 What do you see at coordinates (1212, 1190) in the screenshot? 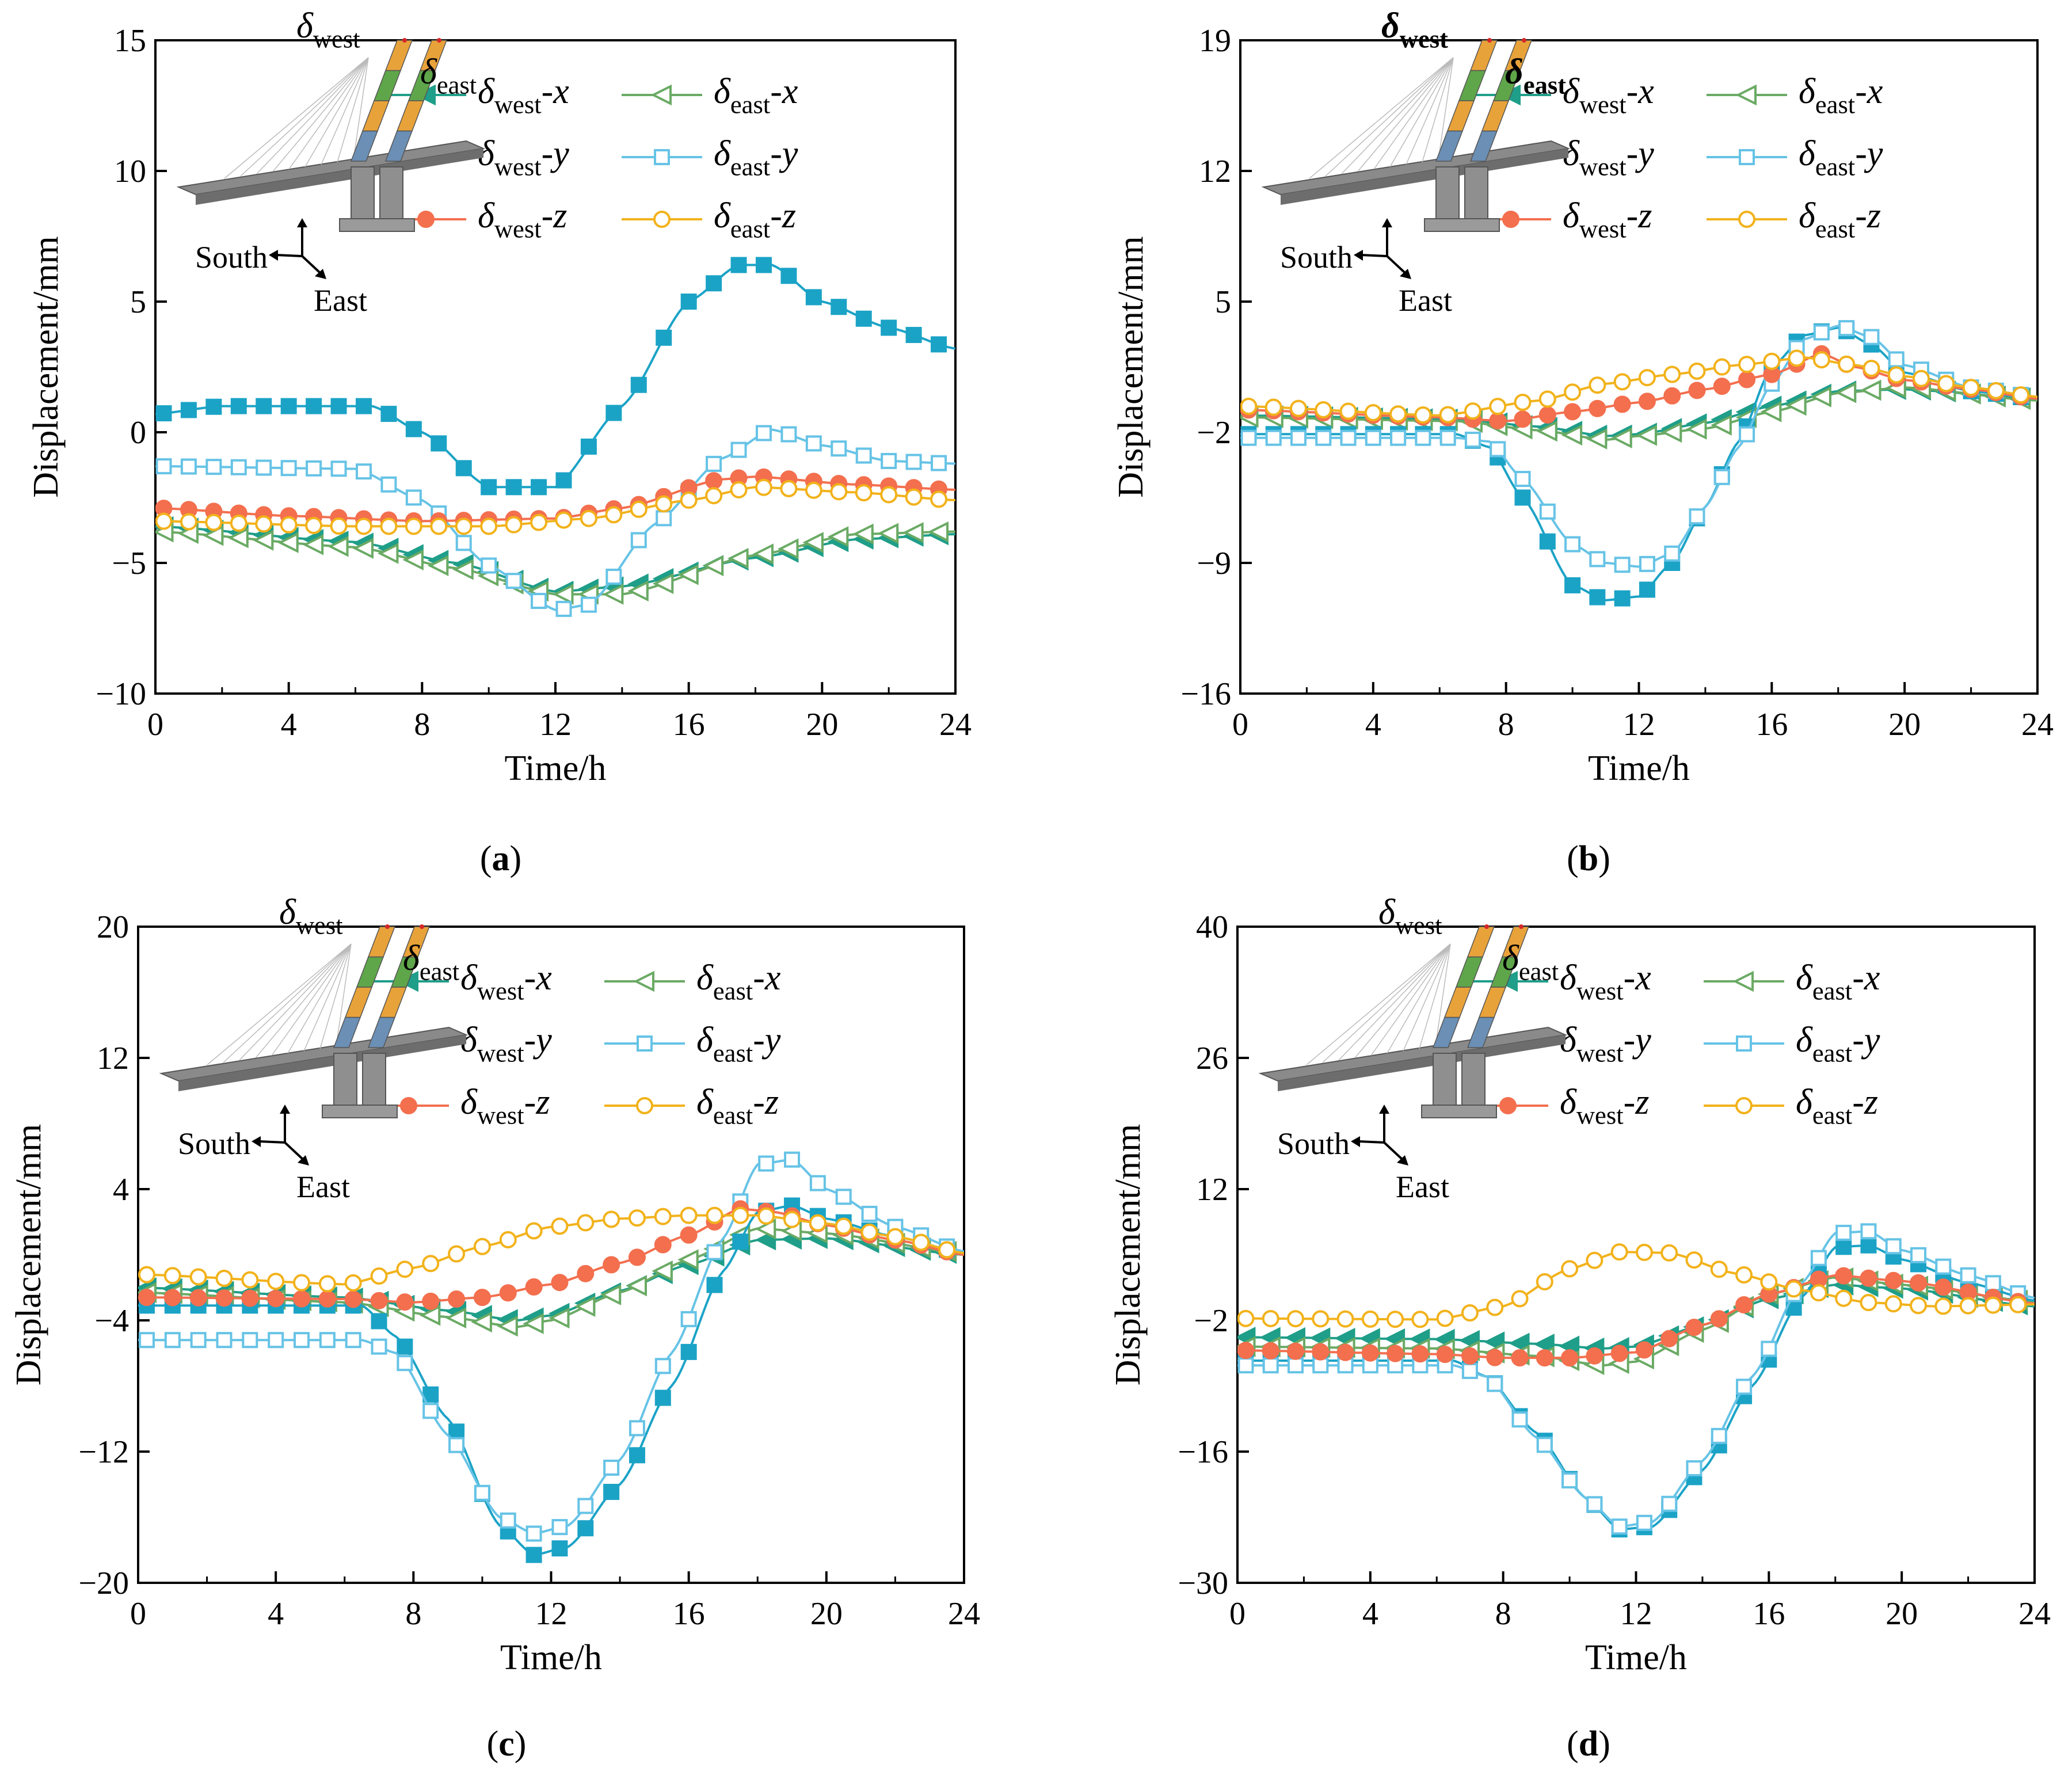
I see `y-tick-label: 12` at bounding box center [1212, 1190].